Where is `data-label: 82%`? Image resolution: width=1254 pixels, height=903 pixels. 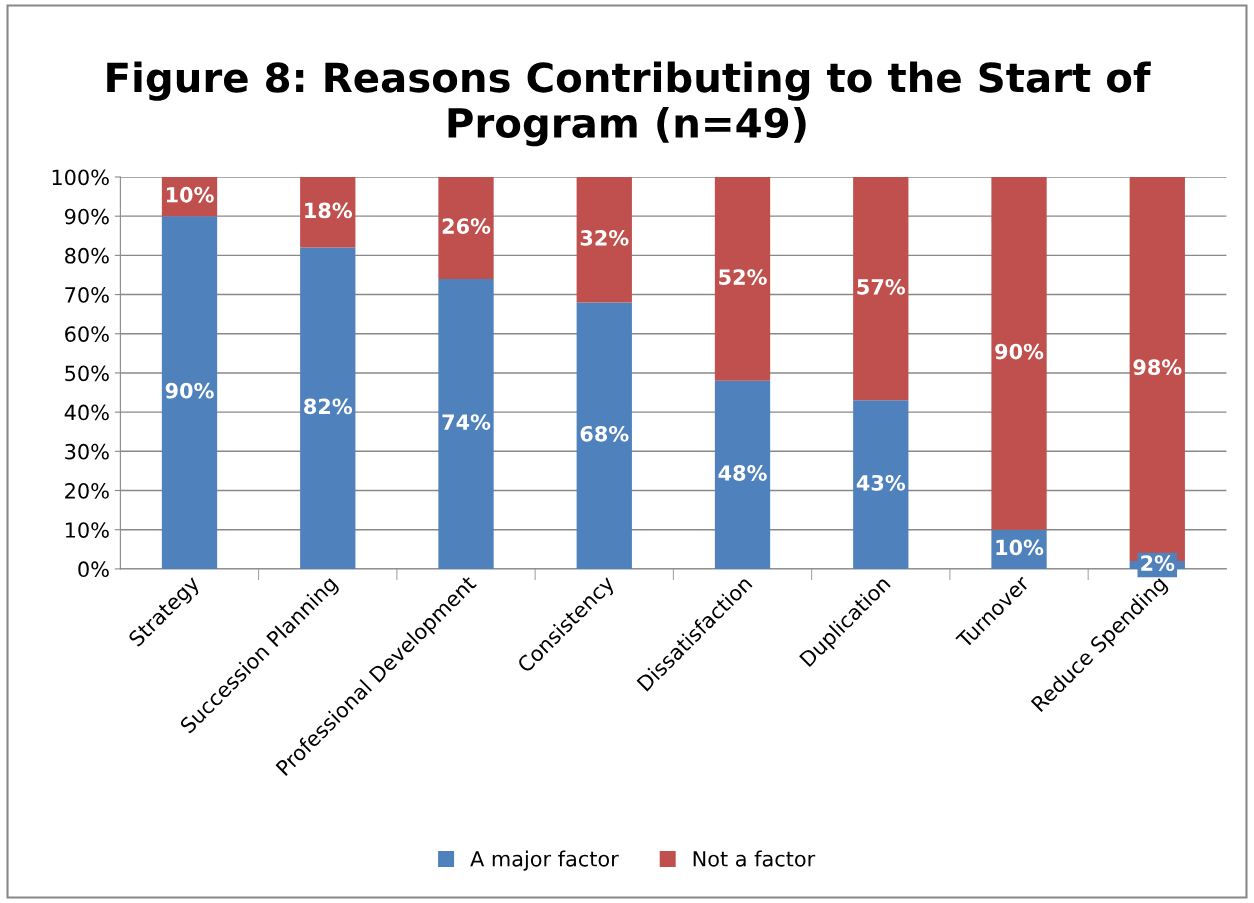 data-label: 82% is located at coordinates (328, 406).